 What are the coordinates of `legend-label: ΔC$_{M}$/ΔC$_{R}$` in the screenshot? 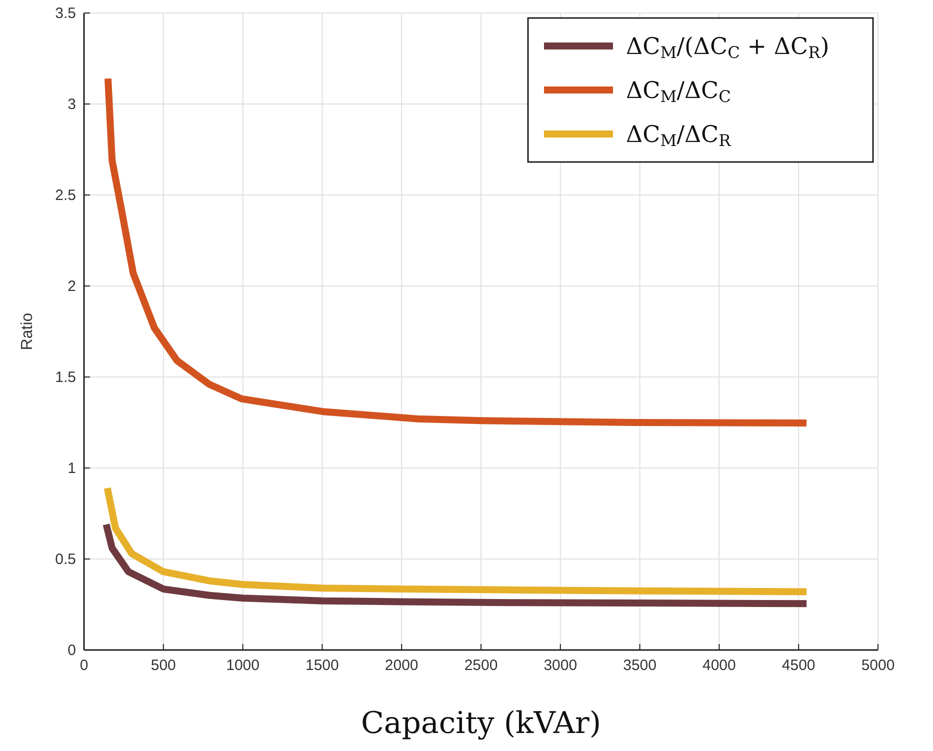 It's located at (679, 136).